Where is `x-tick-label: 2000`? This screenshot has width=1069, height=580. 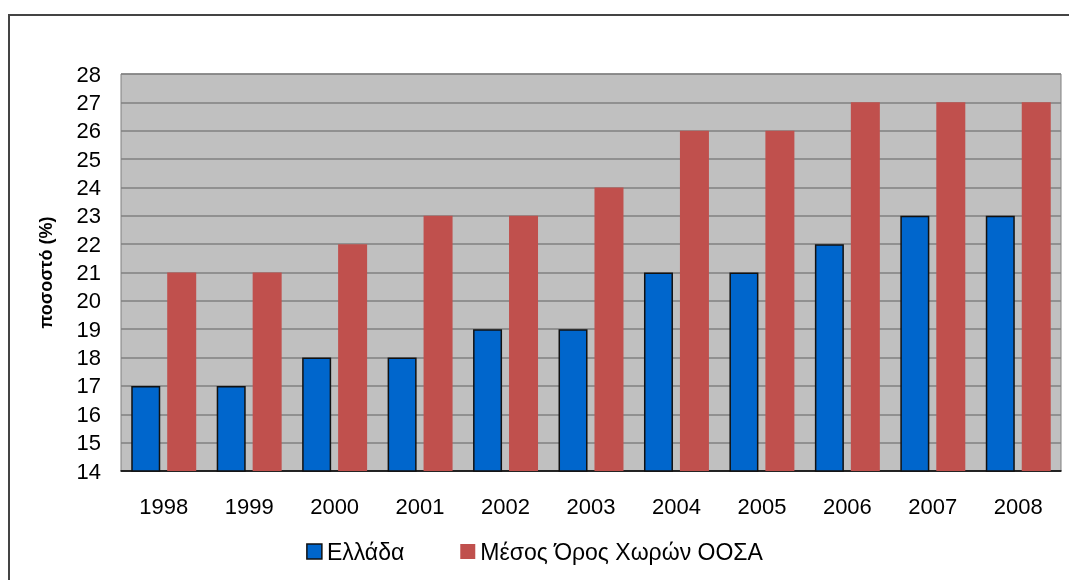 x-tick-label: 2000 is located at coordinates (335, 506).